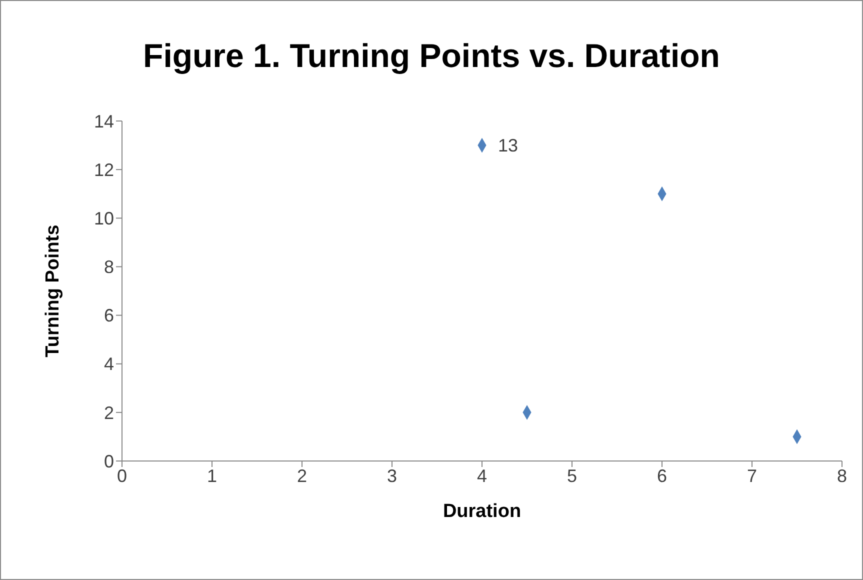 The width and height of the screenshot is (863, 580). What do you see at coordinates (752, 476) in the screenshot?
I see `x-tick-label: 7` at bounding box center [752, 476].